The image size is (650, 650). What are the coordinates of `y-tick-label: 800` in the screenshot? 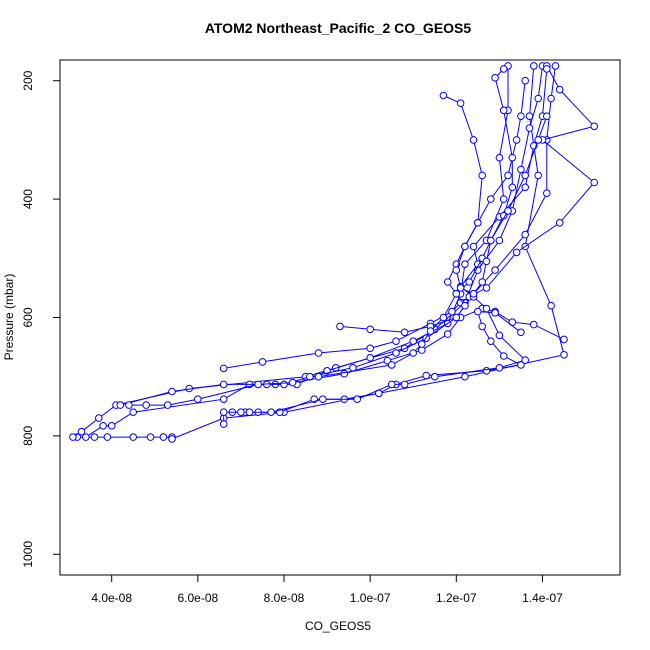 It's located at (28, 436).